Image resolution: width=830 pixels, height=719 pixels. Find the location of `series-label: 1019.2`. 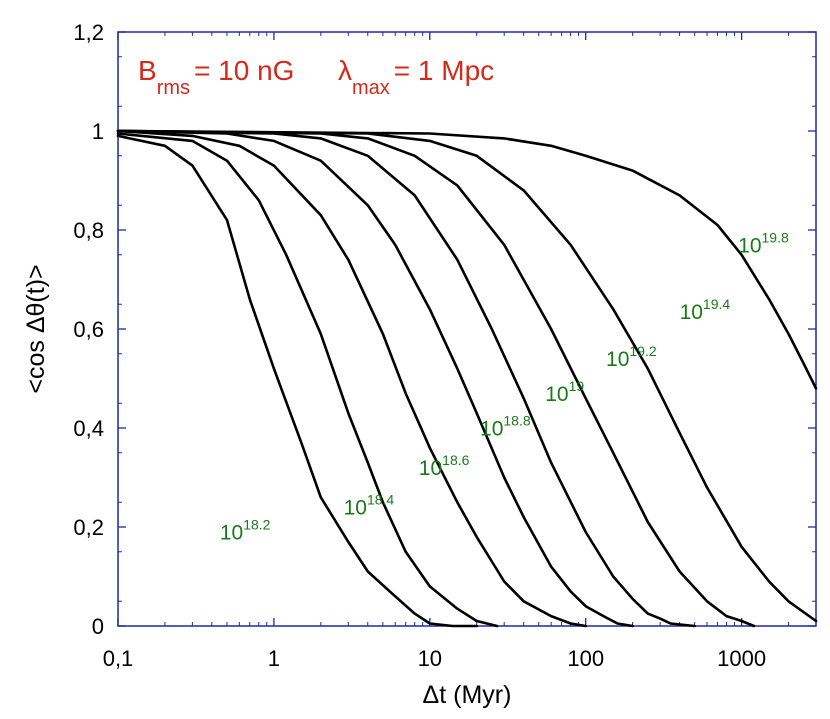

series-label: 1019.2 is located at coordinates (631, 357).